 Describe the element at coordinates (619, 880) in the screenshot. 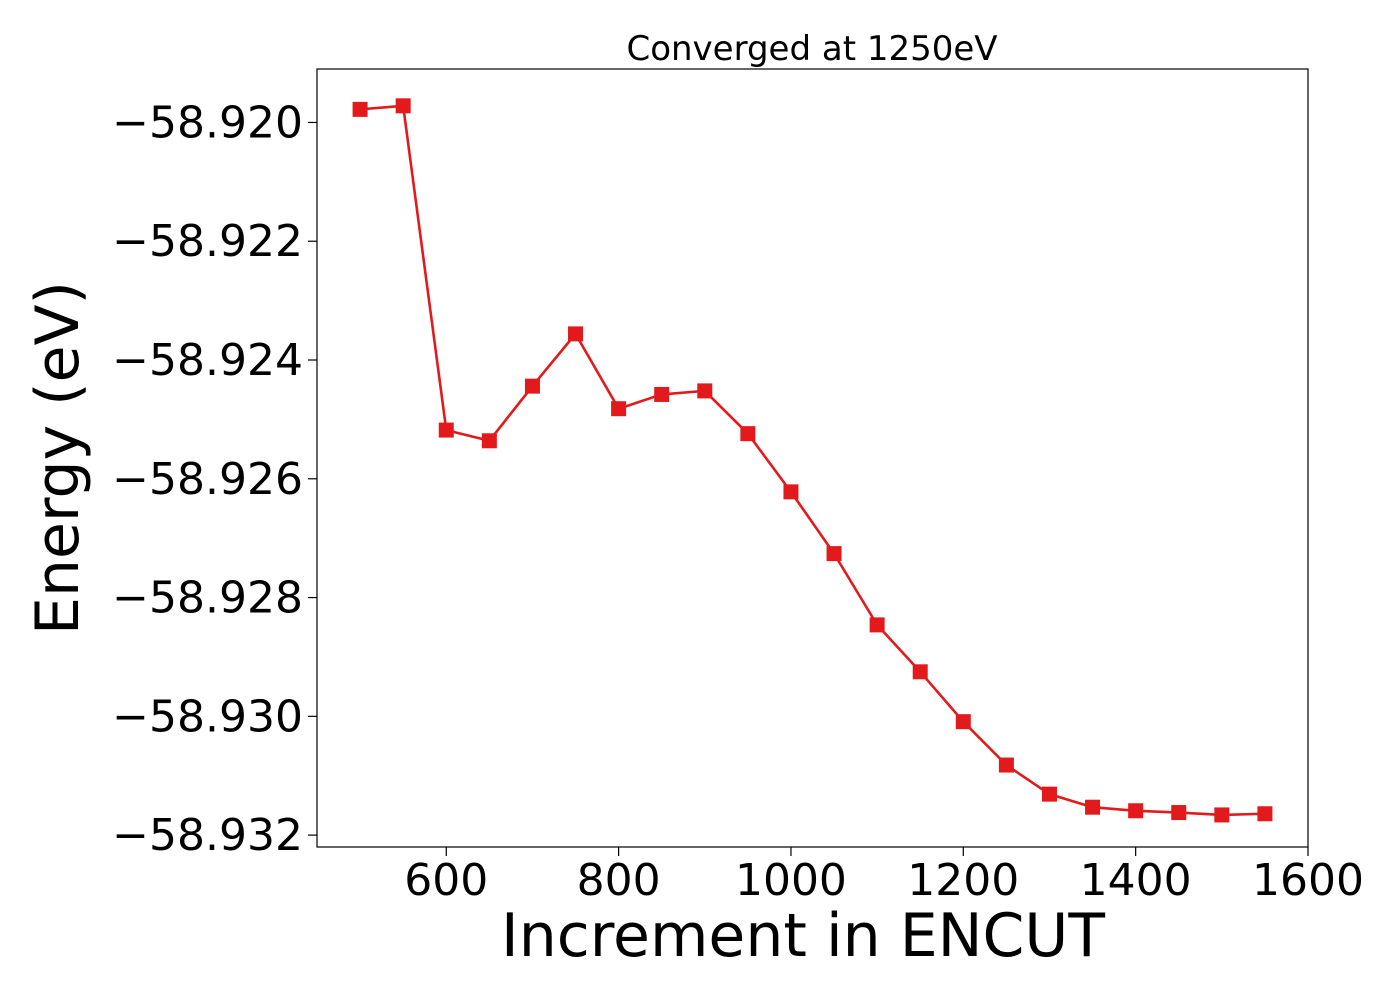

I see `x-tick-label: 800` at that location.